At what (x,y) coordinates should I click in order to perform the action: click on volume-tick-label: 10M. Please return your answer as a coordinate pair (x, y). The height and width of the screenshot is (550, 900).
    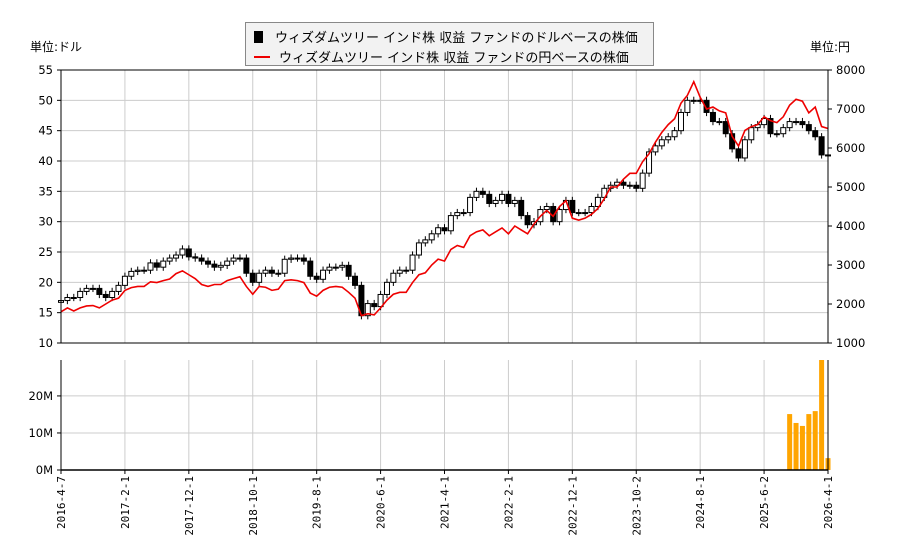
    Looking at the image, I should click on (40, 433).